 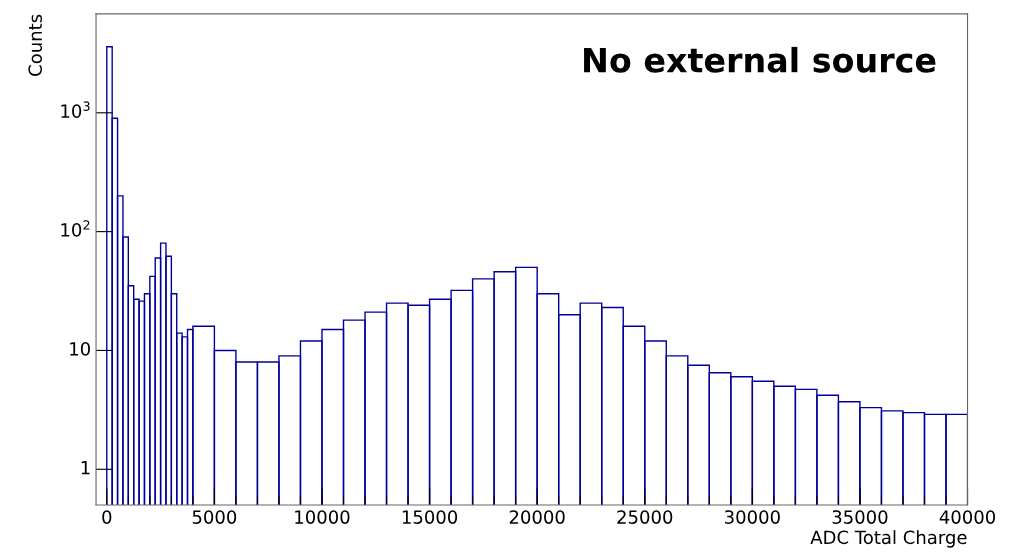 What do you see at coordinates (430, 517) in the screenshot?
I see `x-tick-label: 15000` at bounding box center [430, 517].